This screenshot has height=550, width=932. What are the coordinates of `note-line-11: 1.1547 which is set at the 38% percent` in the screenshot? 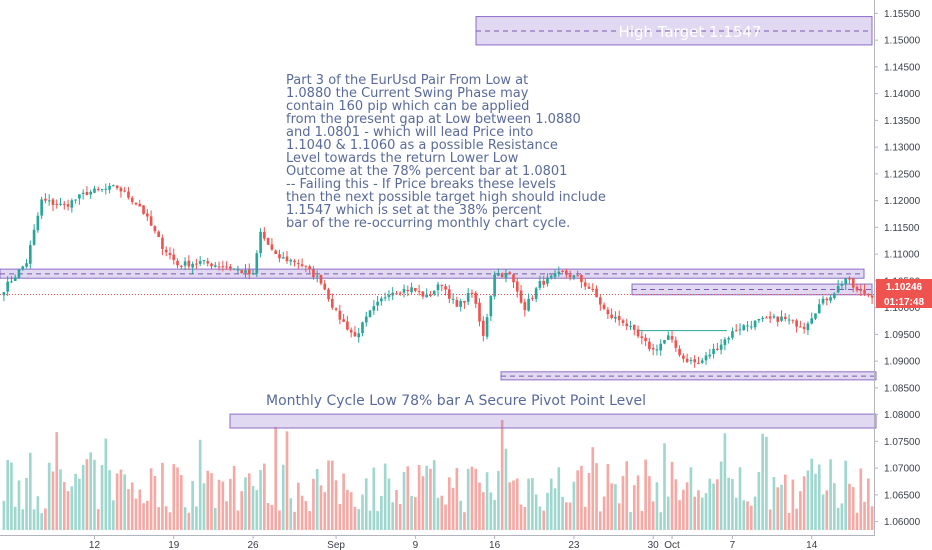 It's located at (414, 210).